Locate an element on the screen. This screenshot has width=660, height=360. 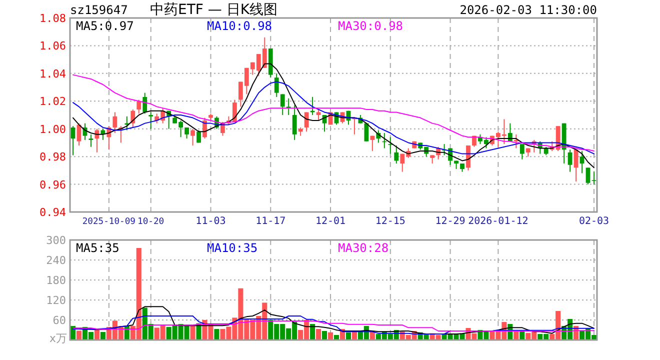
text: MA10:0.98 is located at coordinates (239, 26).